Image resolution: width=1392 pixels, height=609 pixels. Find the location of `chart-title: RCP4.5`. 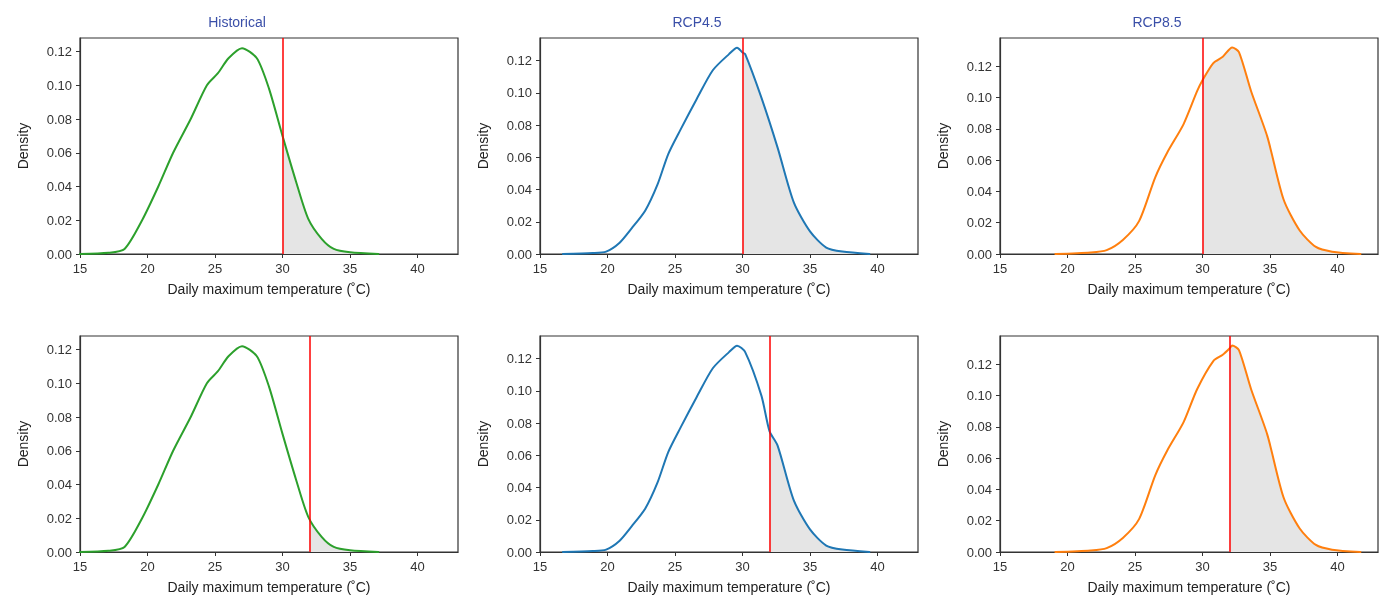

chart-title: RCP4.5 is located at coordinates (697, 22).